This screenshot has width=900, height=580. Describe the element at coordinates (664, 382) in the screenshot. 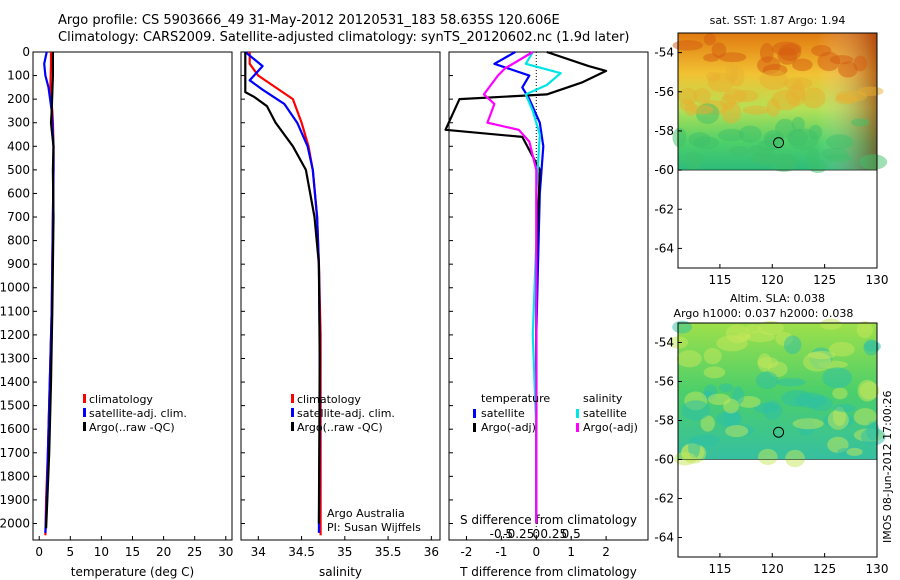

I see `sla_map-ytick-label: -56` at that location.